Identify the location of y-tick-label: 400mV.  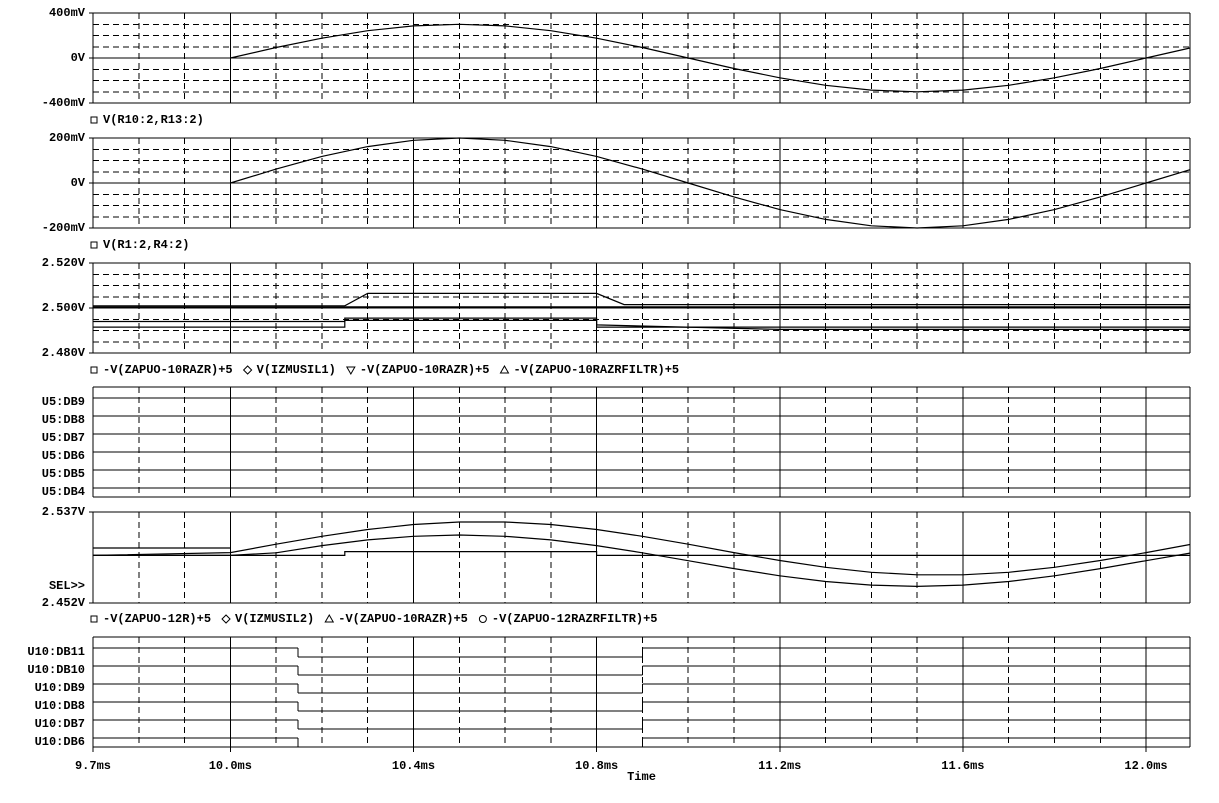
(67, 13).